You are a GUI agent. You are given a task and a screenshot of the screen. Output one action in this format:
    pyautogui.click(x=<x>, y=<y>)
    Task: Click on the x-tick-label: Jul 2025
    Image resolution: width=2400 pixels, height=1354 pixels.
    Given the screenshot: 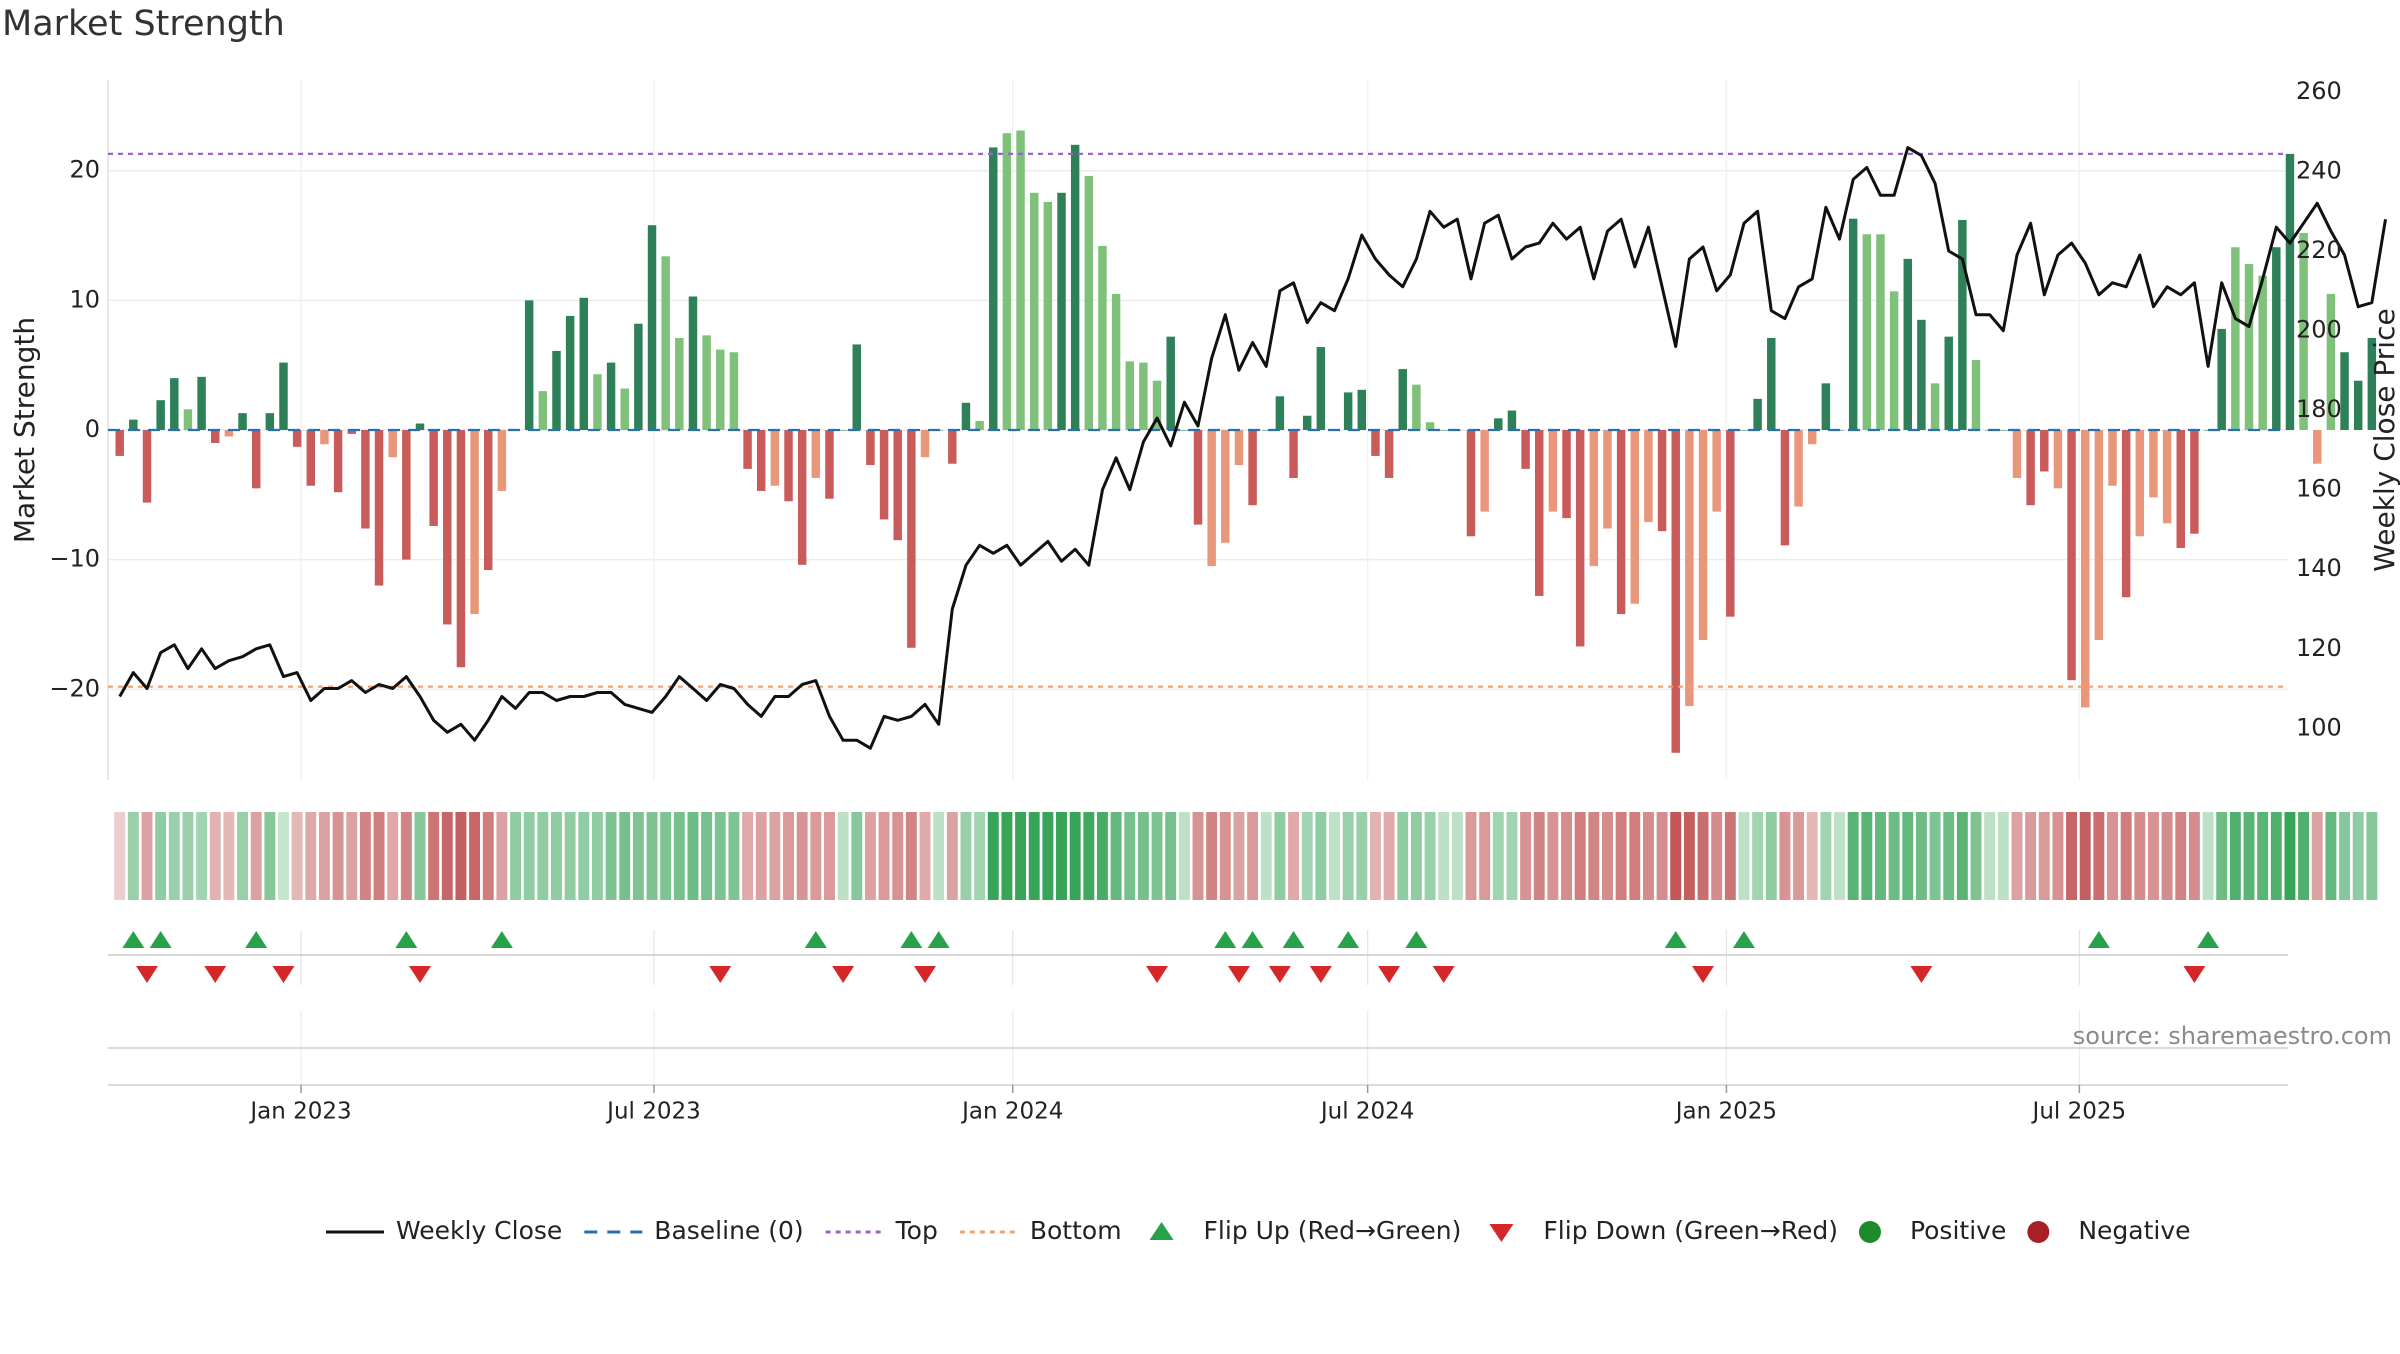 What is the action you would take?
    pyautogui.click(x=2079, y=1112)
    